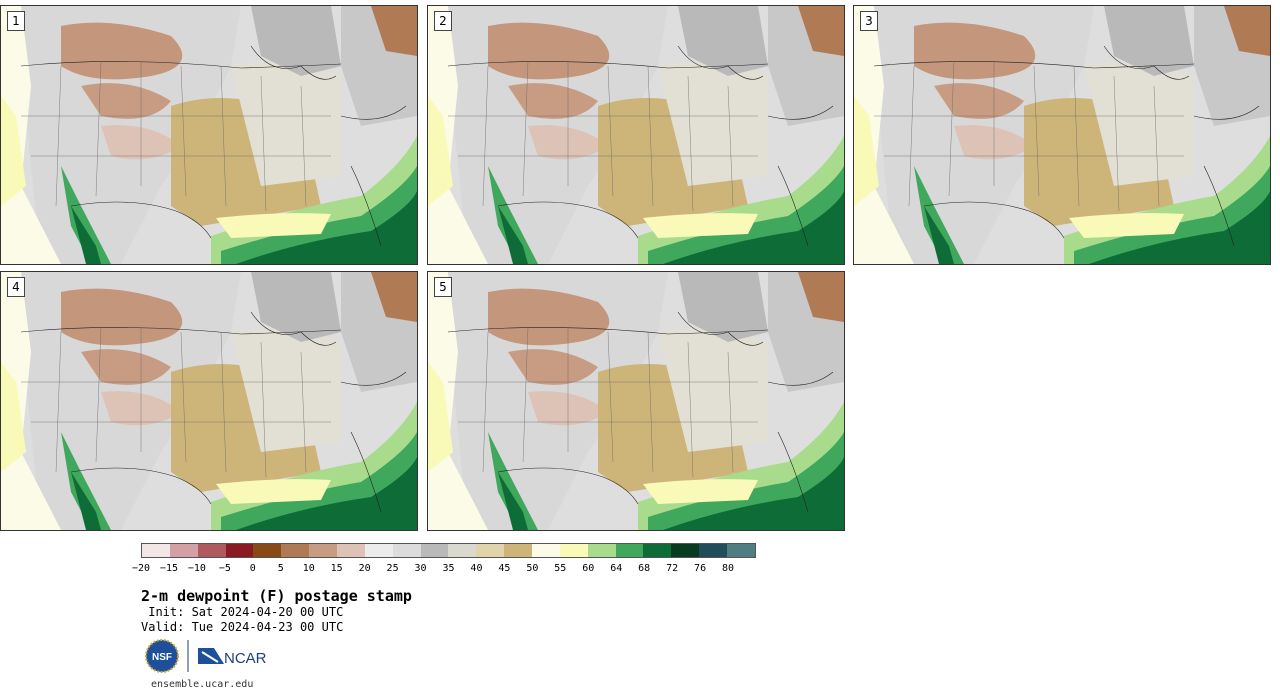 This screenshot has height=696, width=1280. Describe the element at coordinates (364, 568) in the screenshot. I see `colorbar-tick-label: 20` at that location.